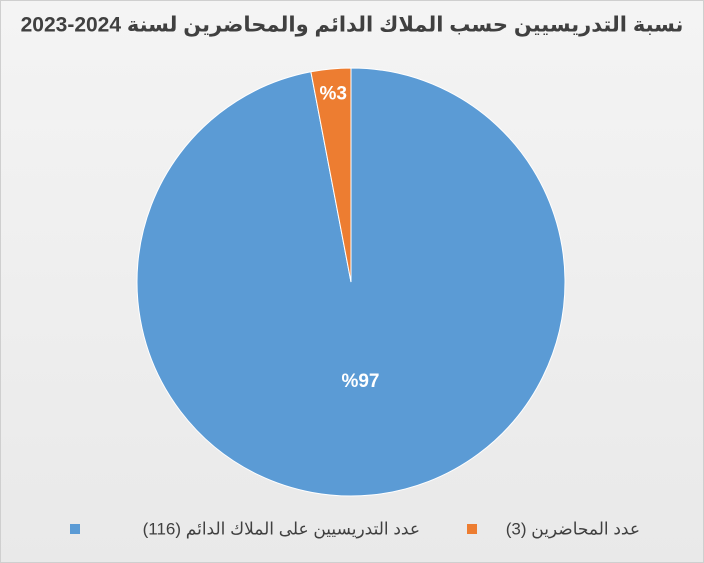 The width and height of the screenshot is (704, 563). I want to click on legend-label: عدد التدريسيين على الملاك الدائم (116), so click(281, 529).